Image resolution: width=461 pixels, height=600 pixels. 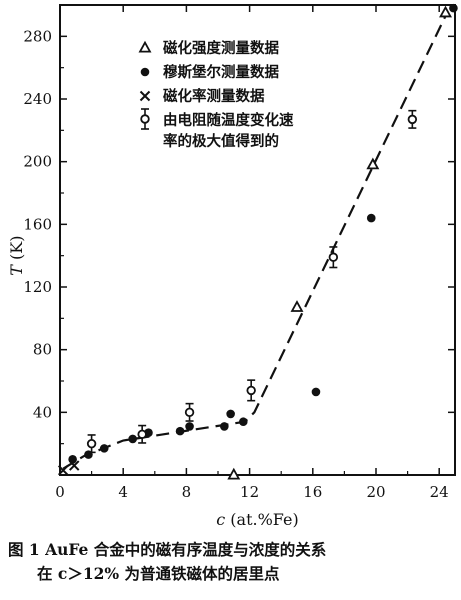 I want to click on legend-1-triangle-marker, so click(x=145, y=46).